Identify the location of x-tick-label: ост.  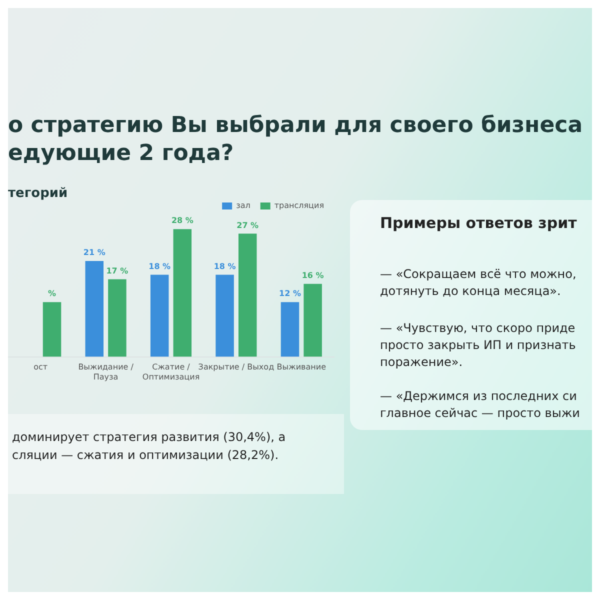
(41, 367).